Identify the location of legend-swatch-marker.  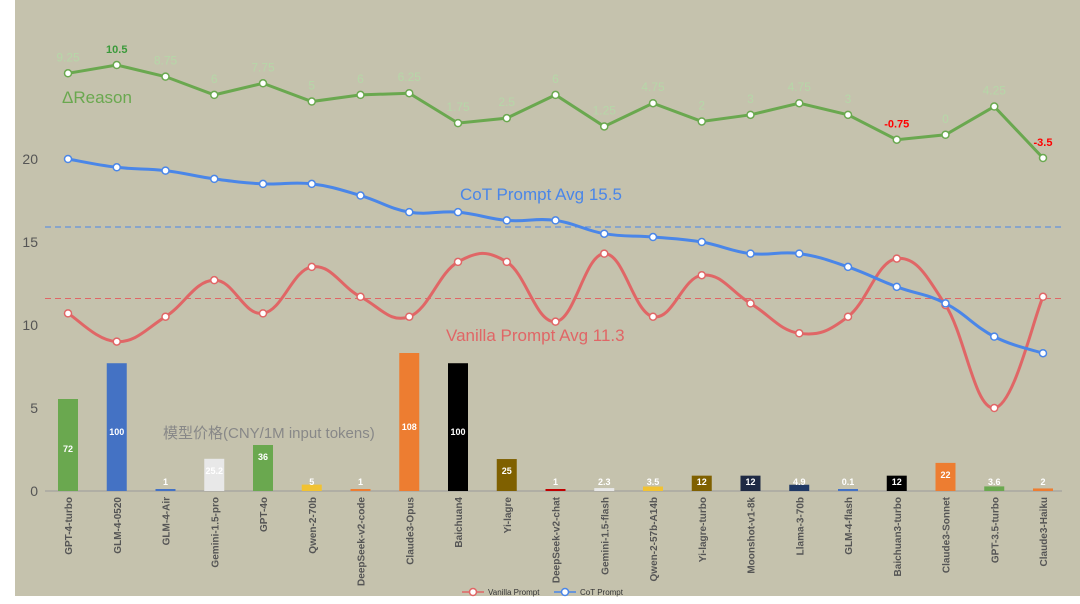
(565, 592).